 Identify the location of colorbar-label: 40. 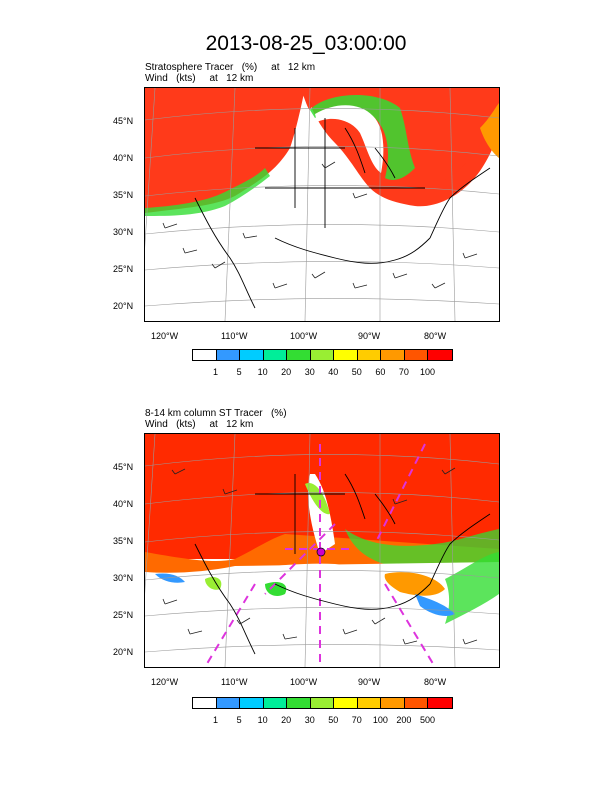
(333, 372).